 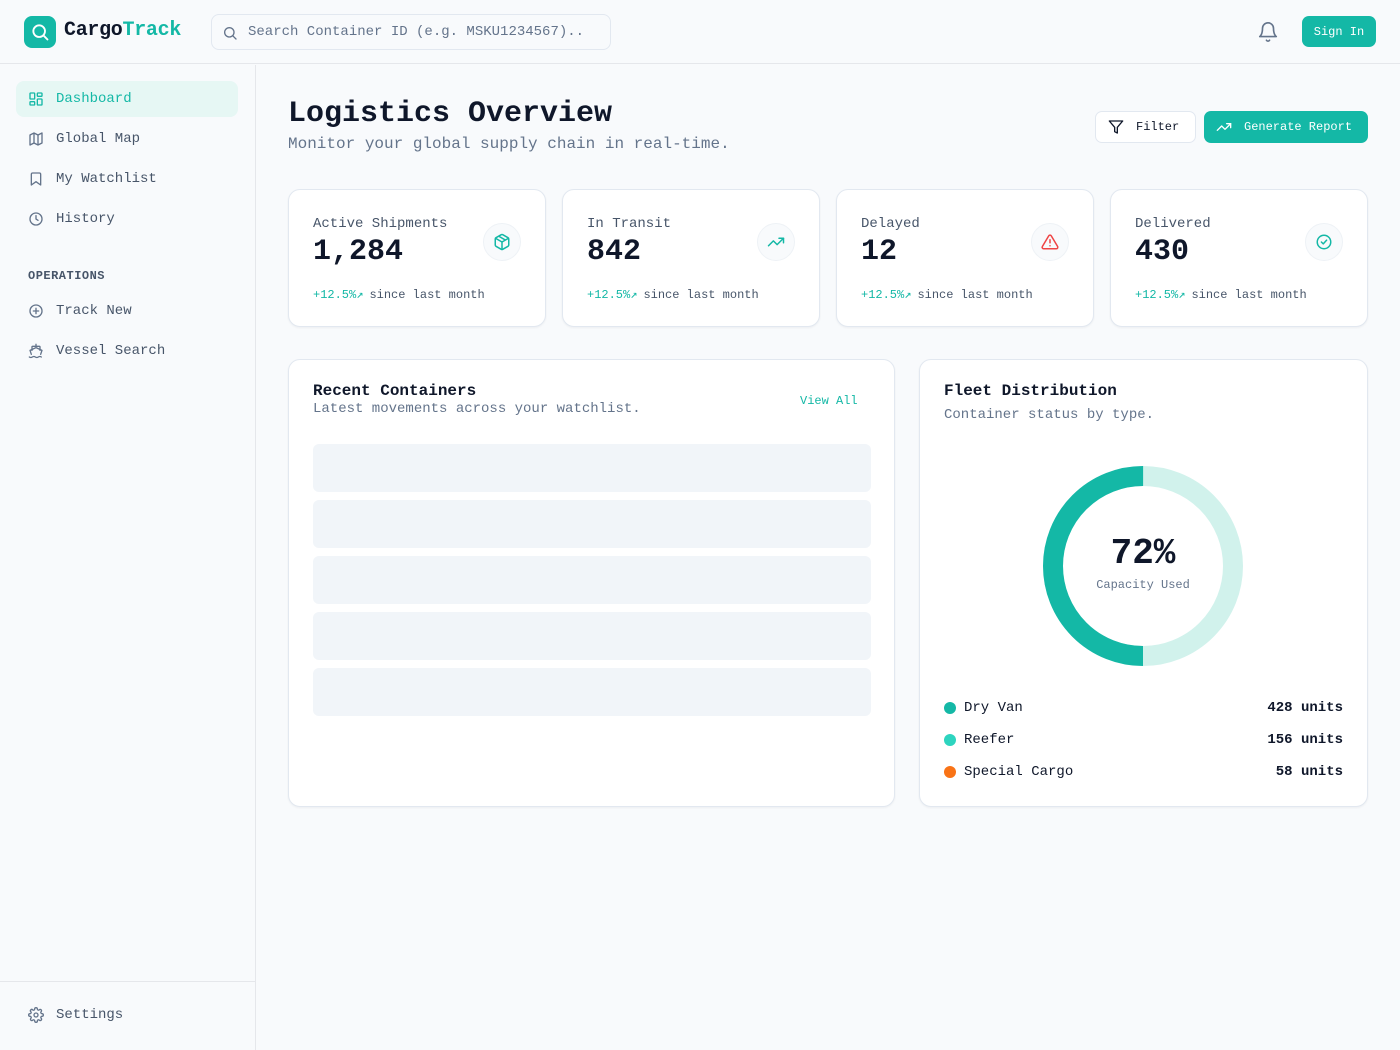 What do you see at coordinates (426, 32) in the screenshot?
I see `search-input` at bounding box center [426, 32].